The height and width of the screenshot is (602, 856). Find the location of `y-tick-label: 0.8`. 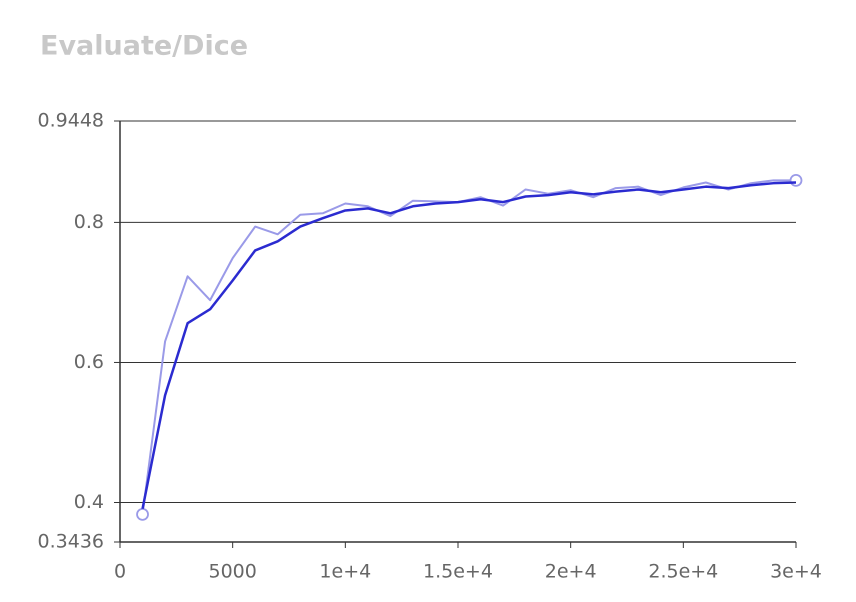

y-tick-label: 0.8 is located at coordinates (89, 222).